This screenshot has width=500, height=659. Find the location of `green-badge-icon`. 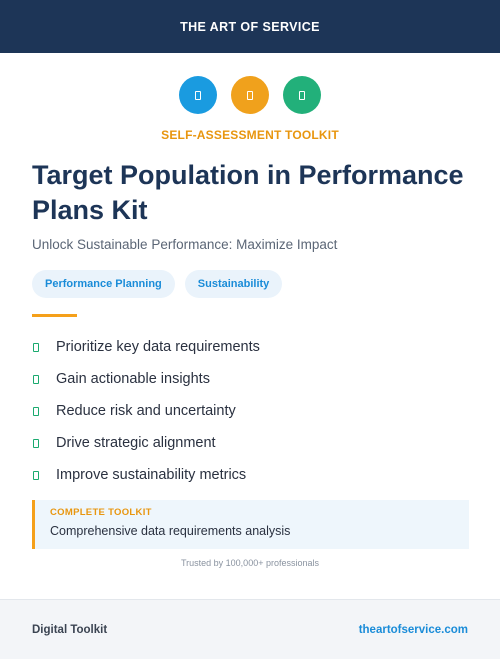

green-badge-icon is located at coordinates (302, 95).